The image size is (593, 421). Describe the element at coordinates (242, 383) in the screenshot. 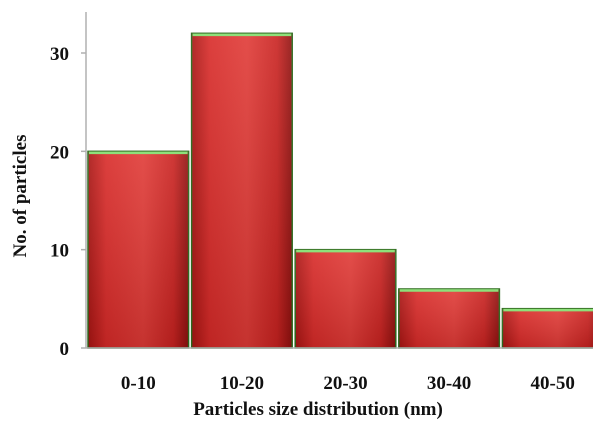

I see `x-tick-label: 10-20` at that location.